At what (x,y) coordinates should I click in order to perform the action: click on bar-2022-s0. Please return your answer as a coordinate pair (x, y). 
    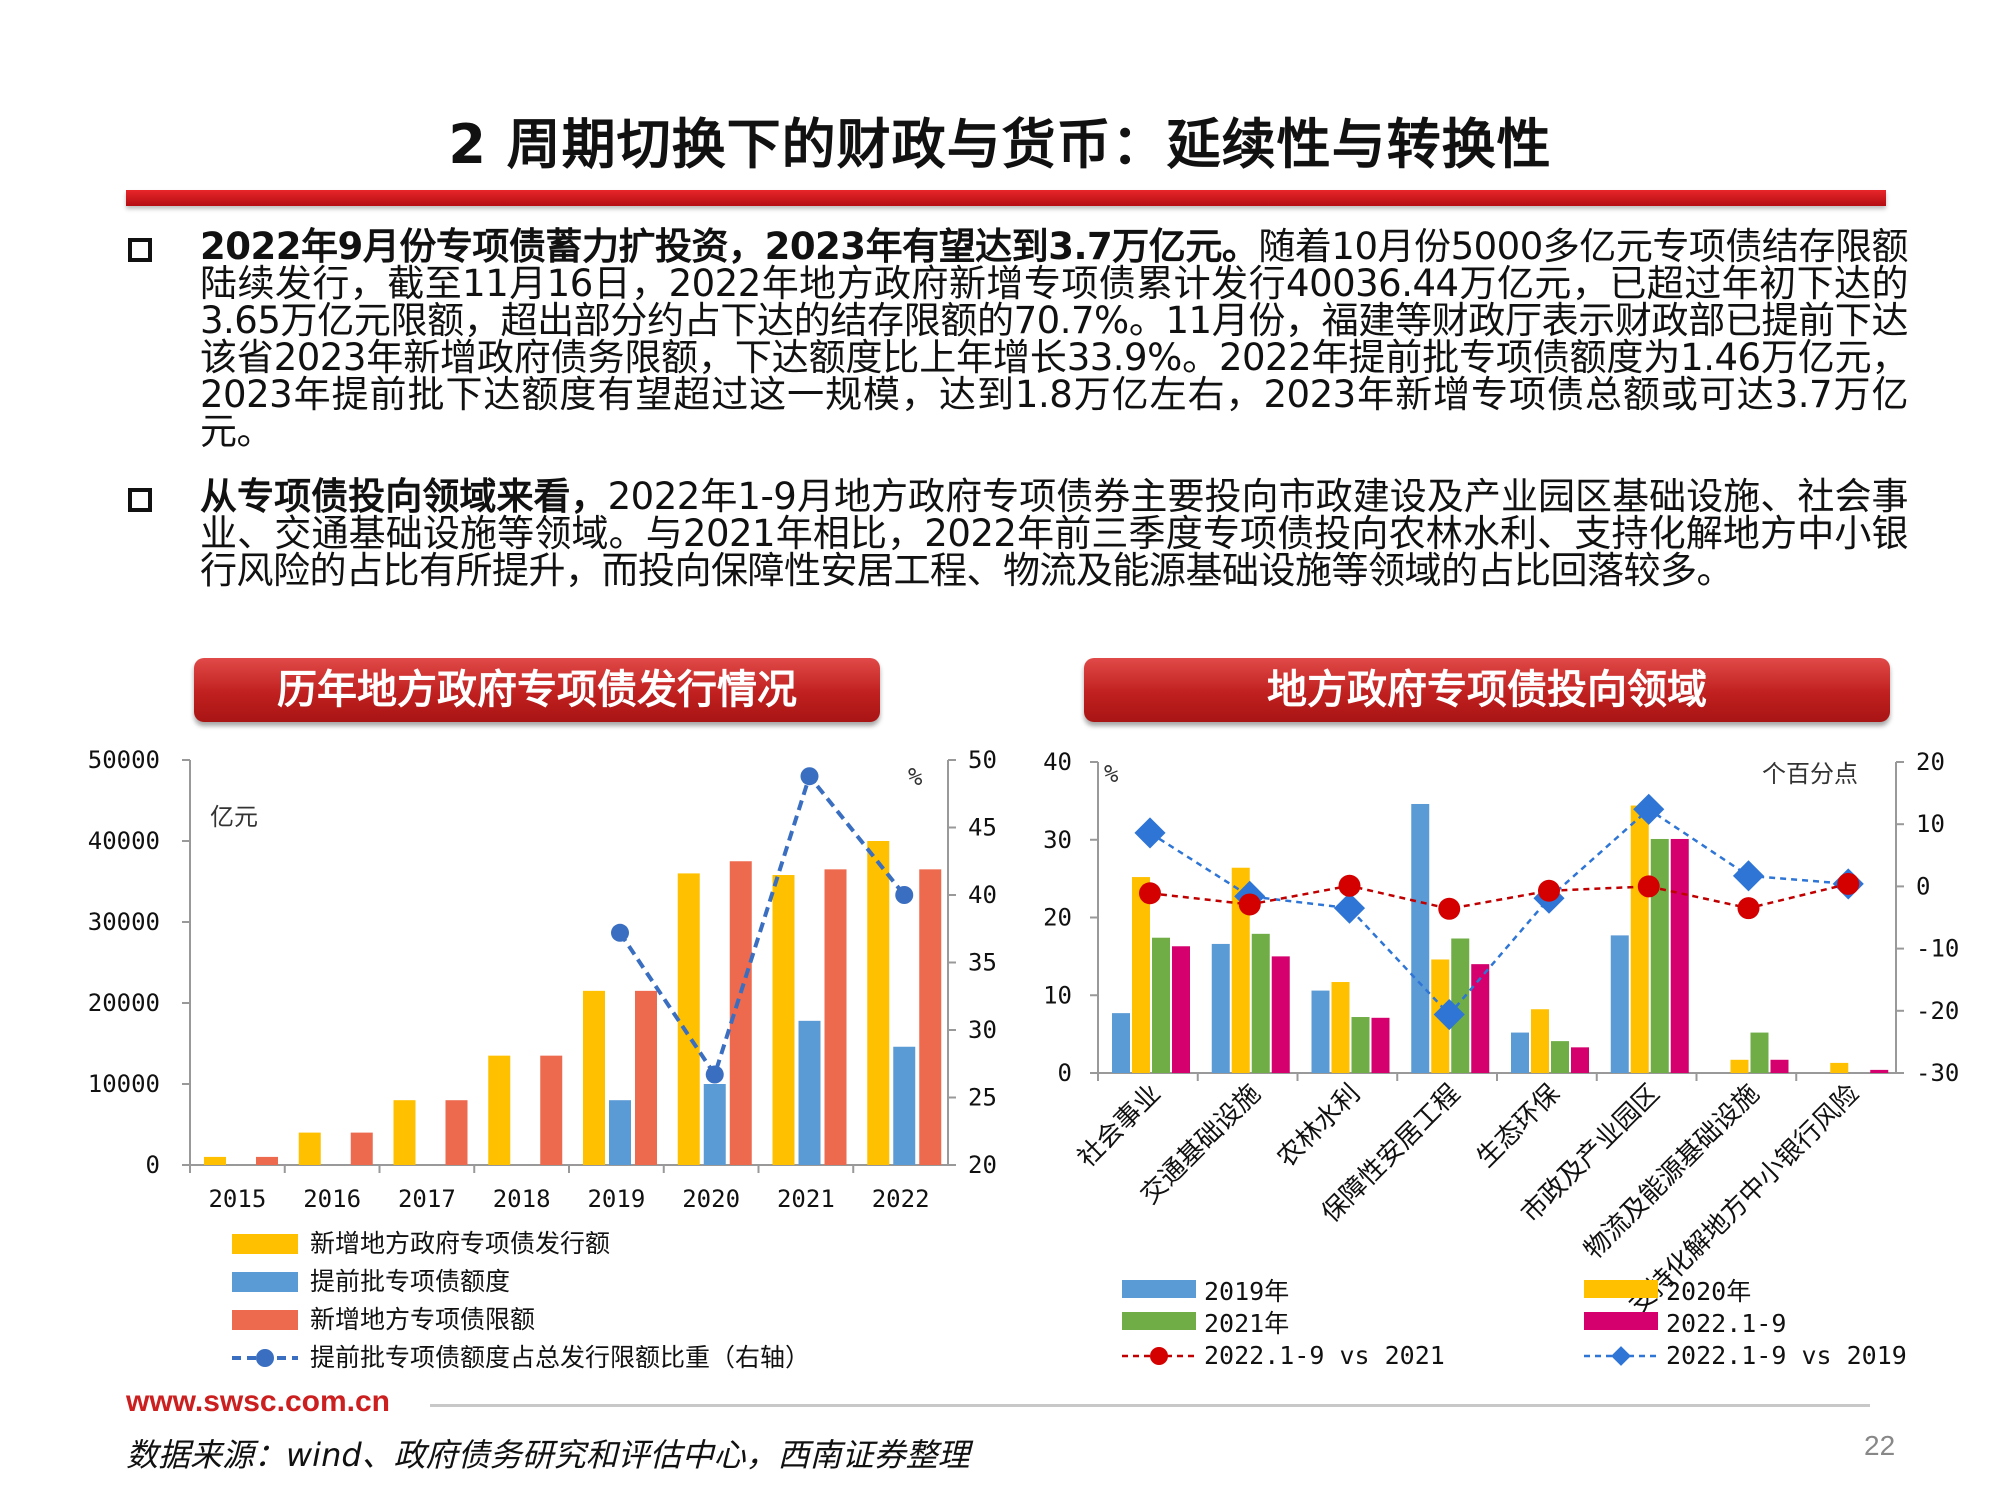
    Looking at the image, I should click on (878, 1003).